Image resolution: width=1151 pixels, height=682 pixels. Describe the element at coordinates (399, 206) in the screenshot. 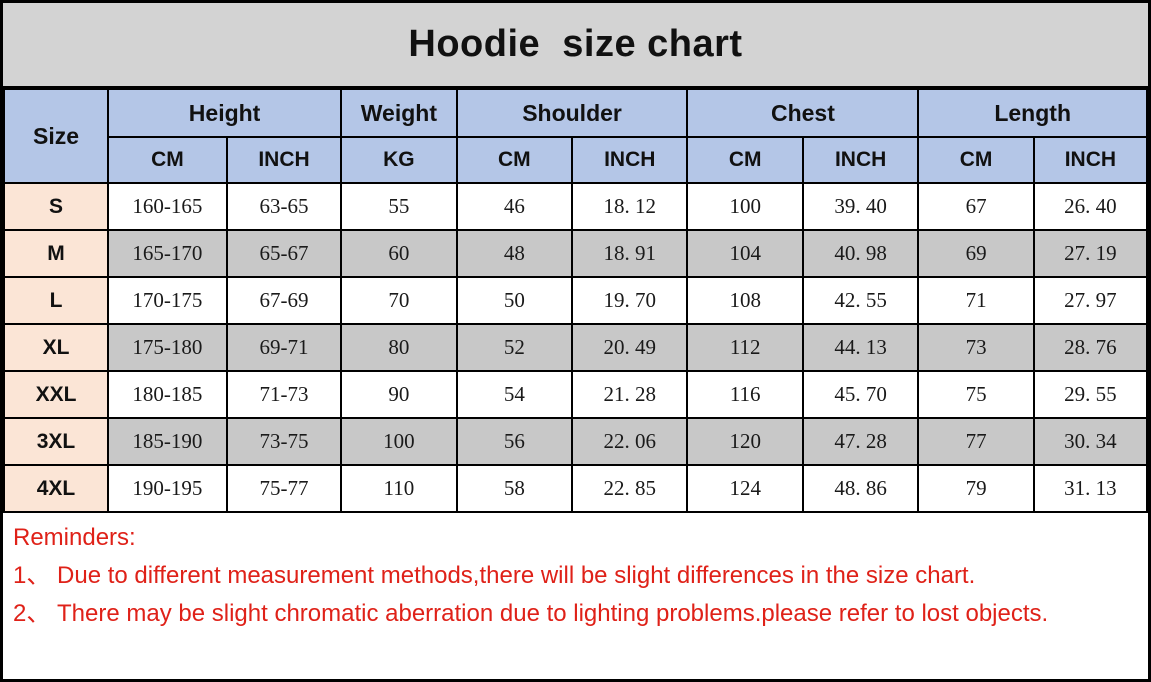

I see `value-cell: 55` at that location.